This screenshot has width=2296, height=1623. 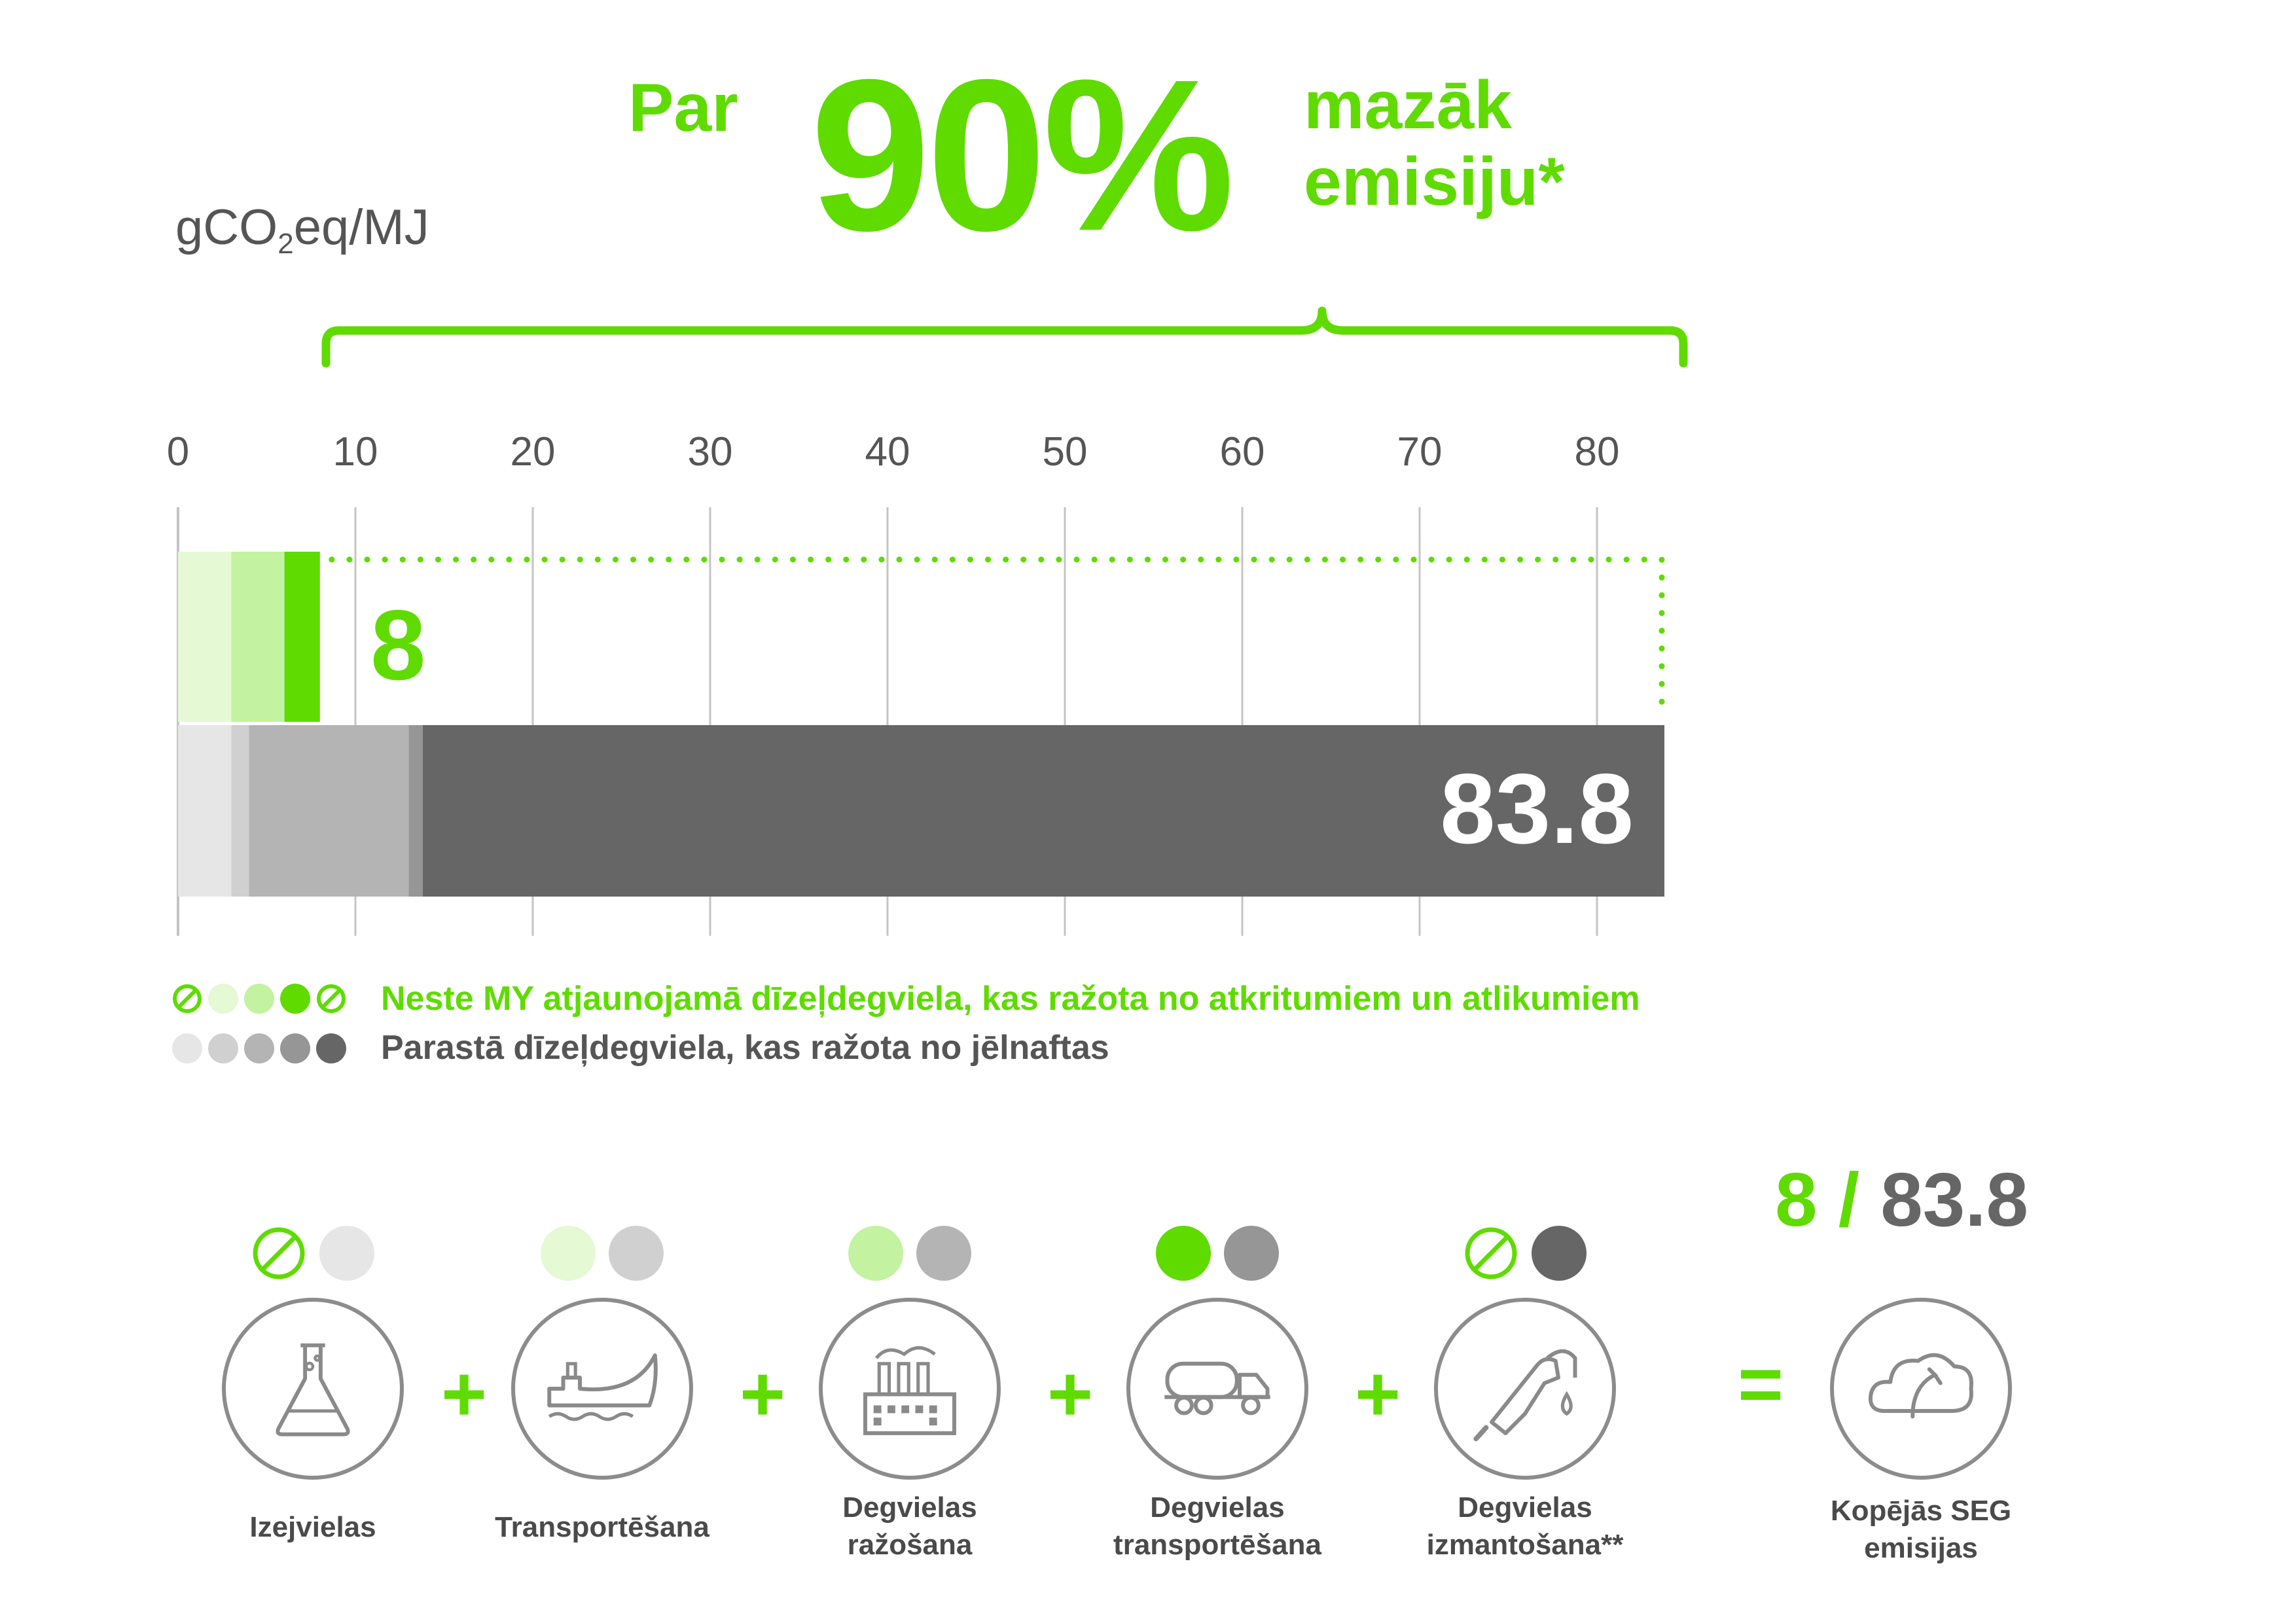 I want to click on stage-label: Izejvielas, so click(x=312, y=1527).